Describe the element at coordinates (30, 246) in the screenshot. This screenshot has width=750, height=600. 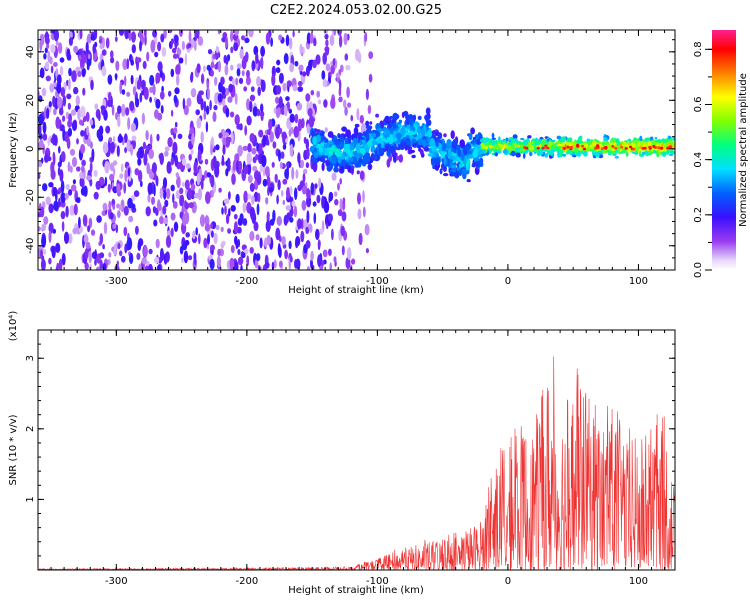
I see `y-tick-label: -40` at that location.